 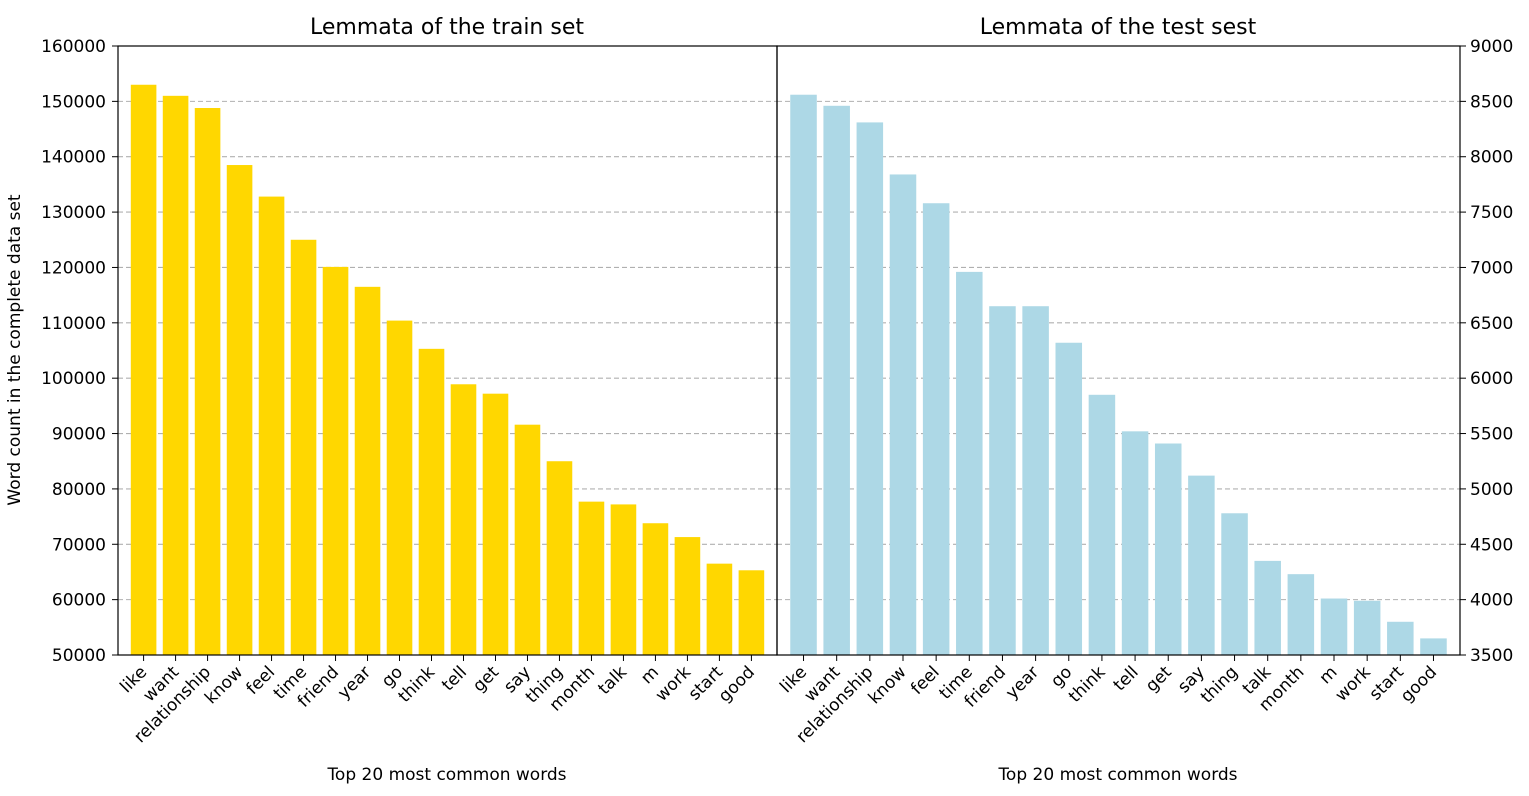 I want to click on test-bar-think, so click(x=1102, y=524).